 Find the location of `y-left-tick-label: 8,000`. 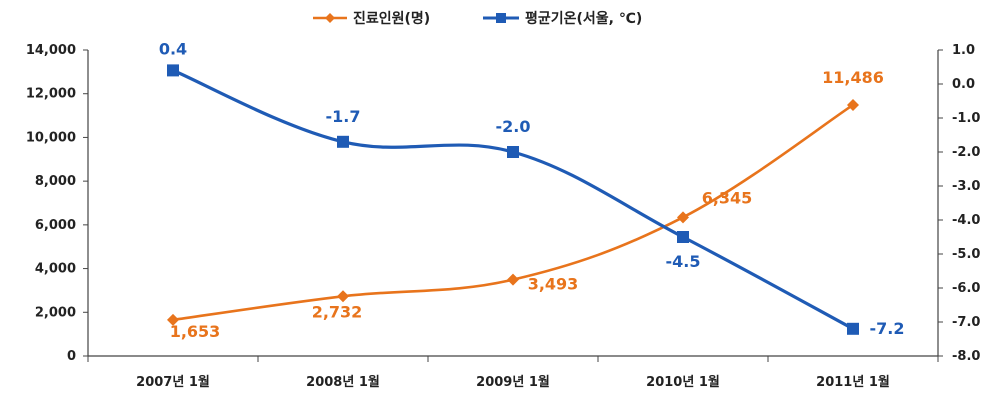

y-left-tick-label: 8,000 is located at coordinates (55, 181).